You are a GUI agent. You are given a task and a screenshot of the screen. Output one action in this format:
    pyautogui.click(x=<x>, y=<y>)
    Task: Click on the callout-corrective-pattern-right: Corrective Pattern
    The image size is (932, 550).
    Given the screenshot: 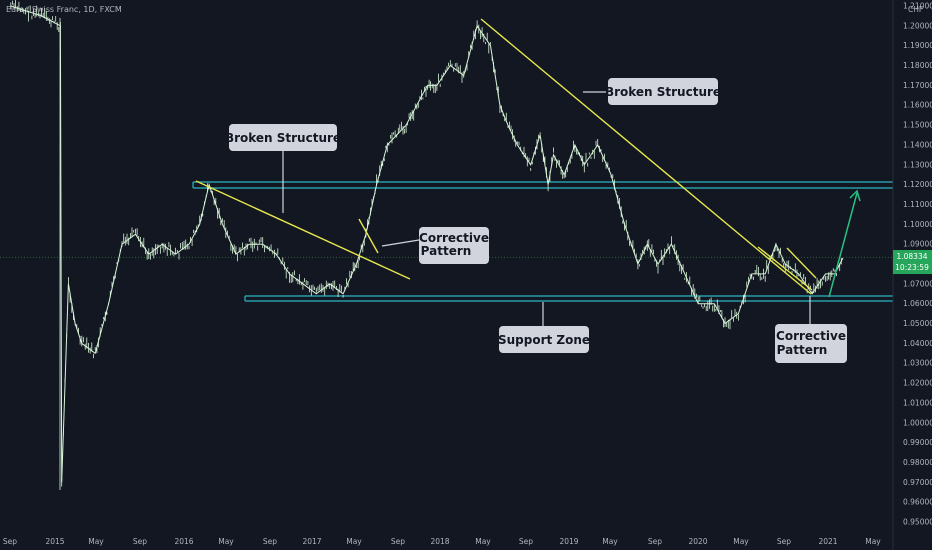 What is the action you would take?
    pyautogui.click(x=811, y=329)
    